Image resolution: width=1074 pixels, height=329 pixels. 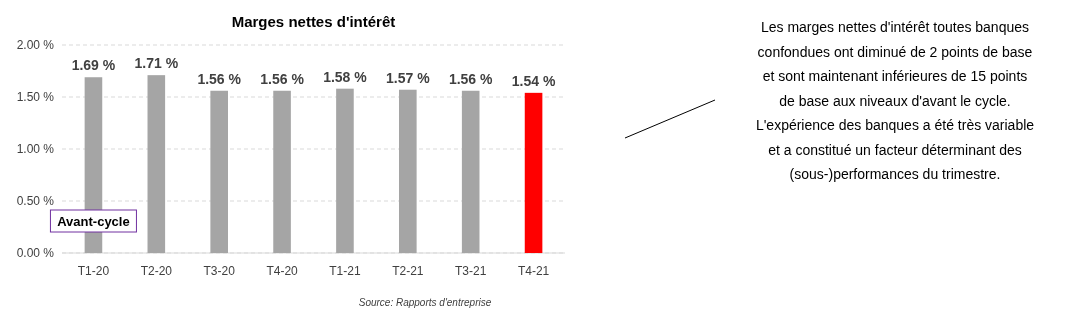 What do you see at coordinates (313, 21) in the screenshot?
I see `chart-title: Marges nettes d'intérêt` at bounding box center [313, 21].